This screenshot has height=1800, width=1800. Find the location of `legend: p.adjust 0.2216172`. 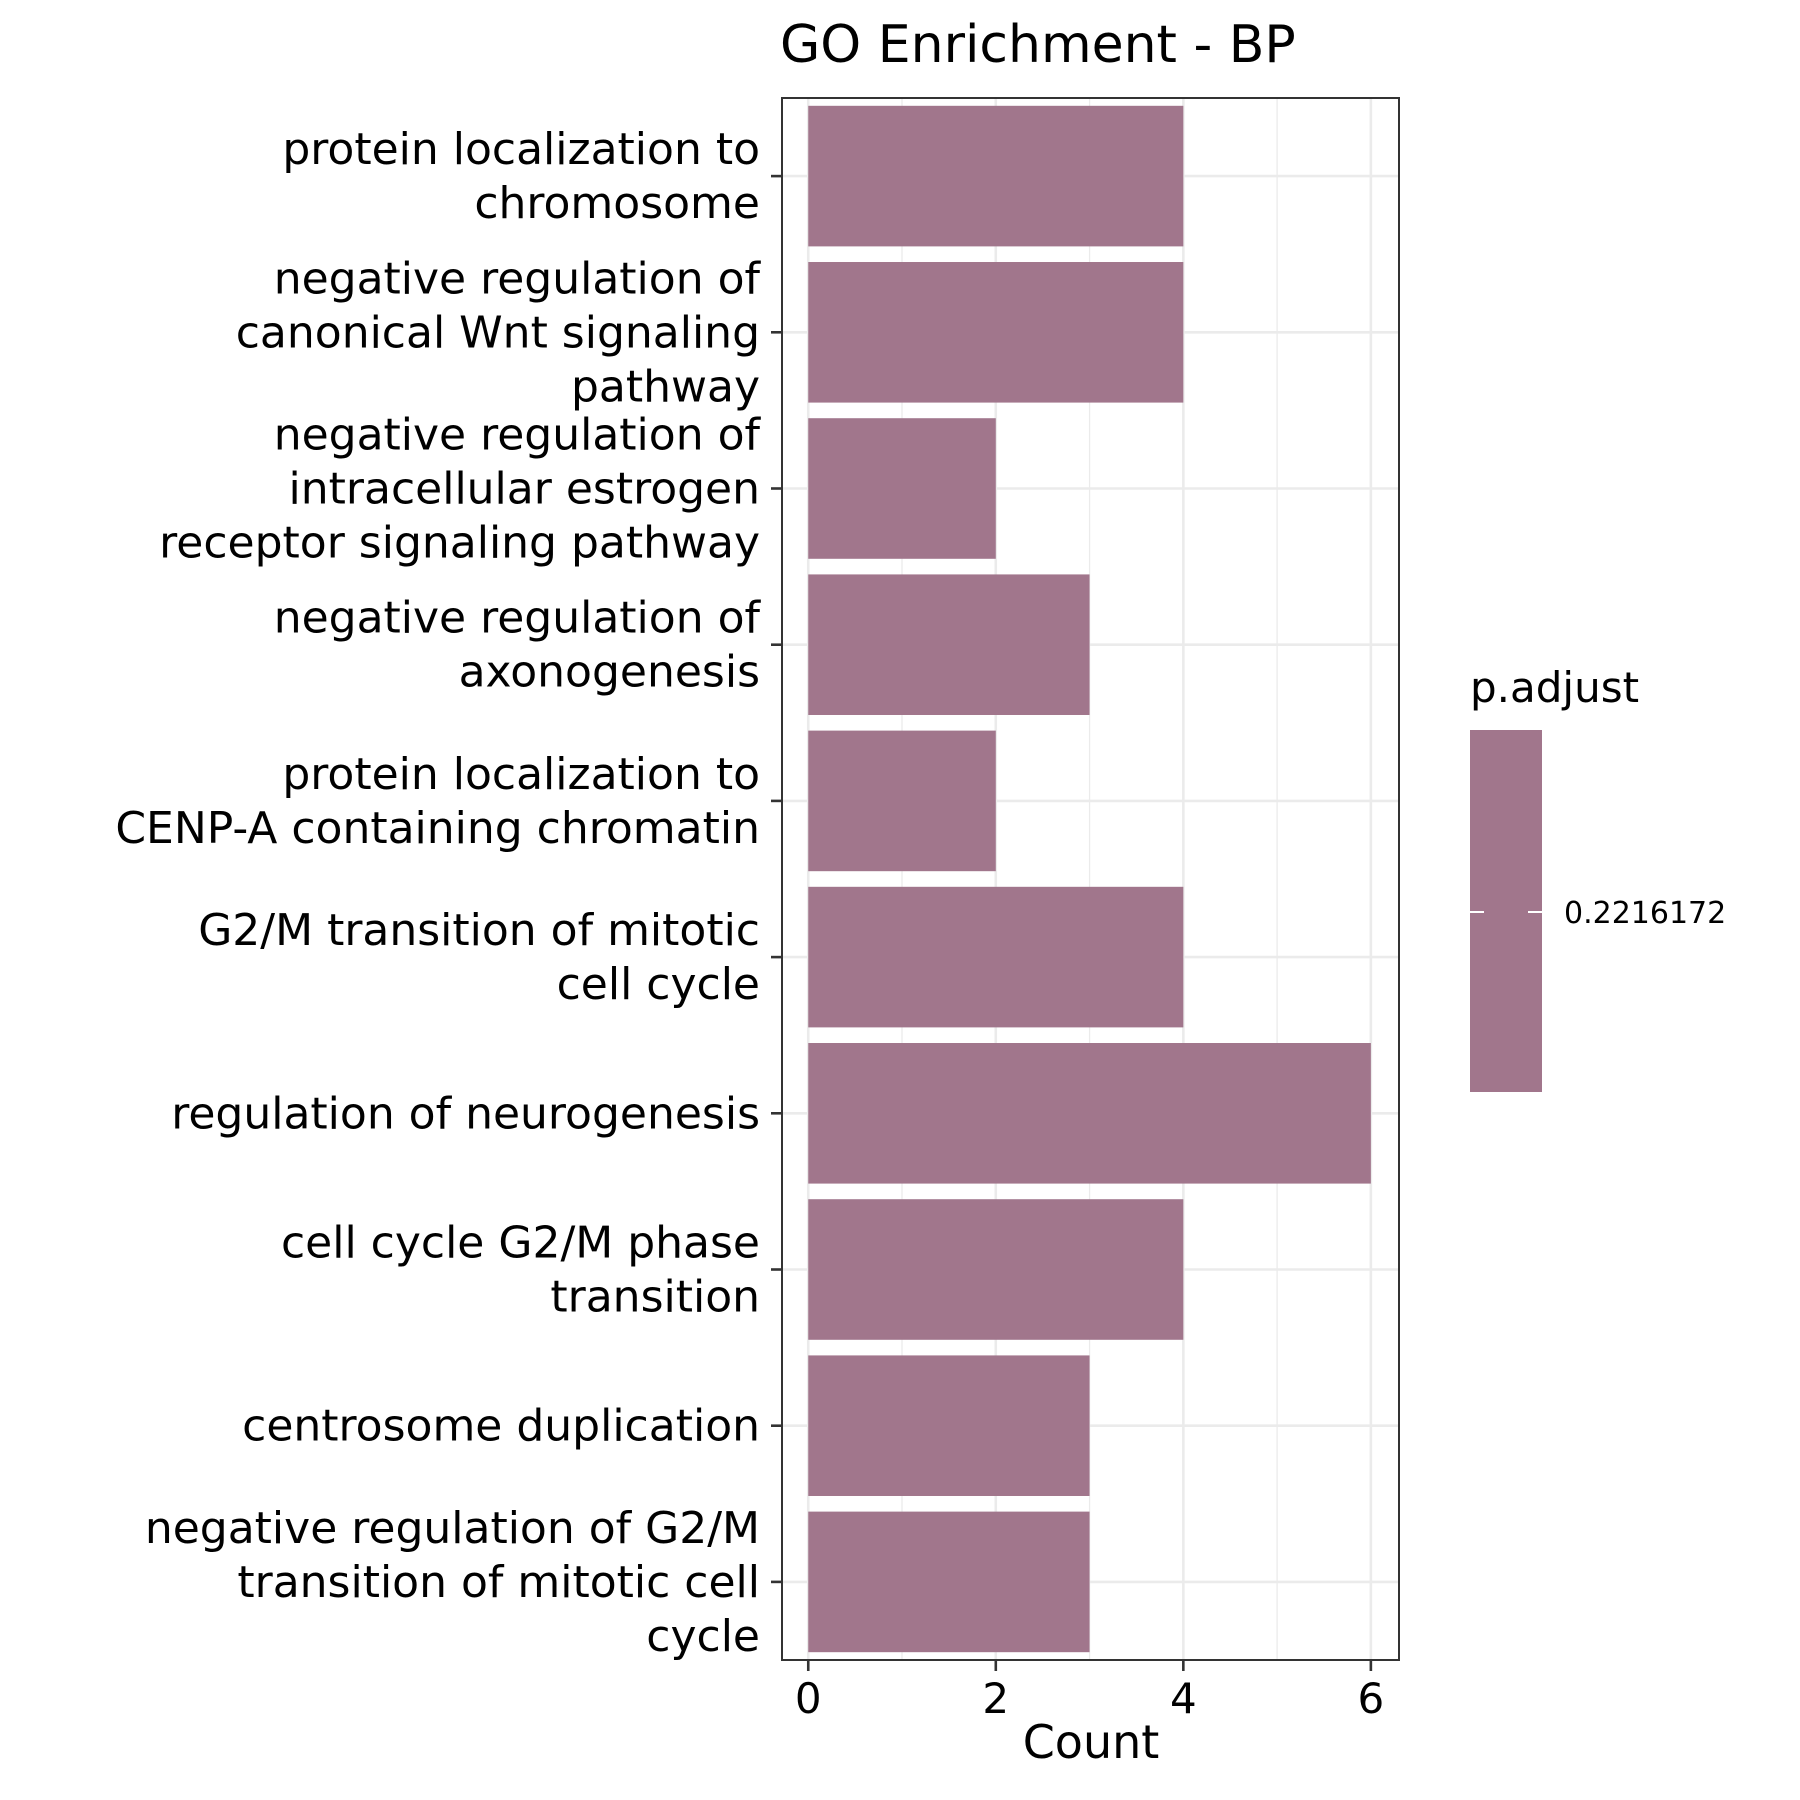

legend: p.adjust 0.2216172 is located at coordinates (1598, 877).